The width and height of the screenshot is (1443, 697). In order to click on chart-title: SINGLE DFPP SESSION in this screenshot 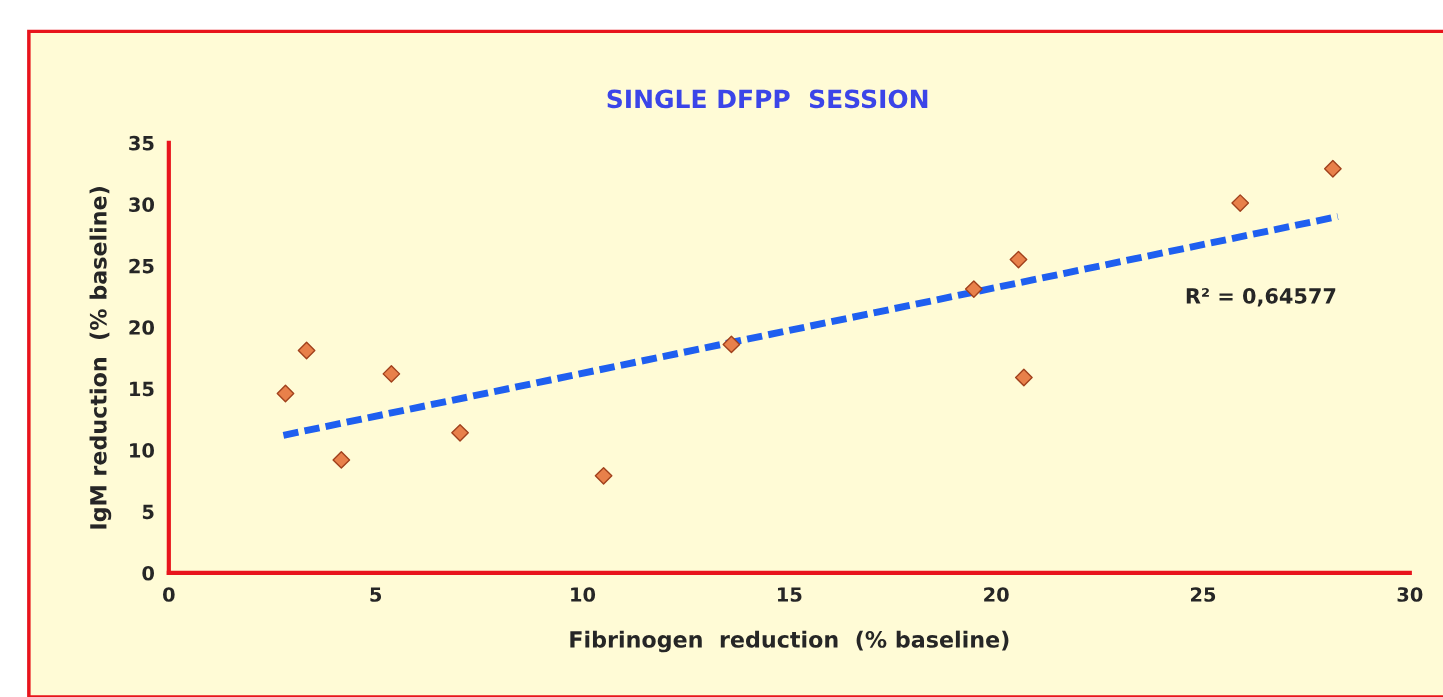, I will do `click(767, 99)`.